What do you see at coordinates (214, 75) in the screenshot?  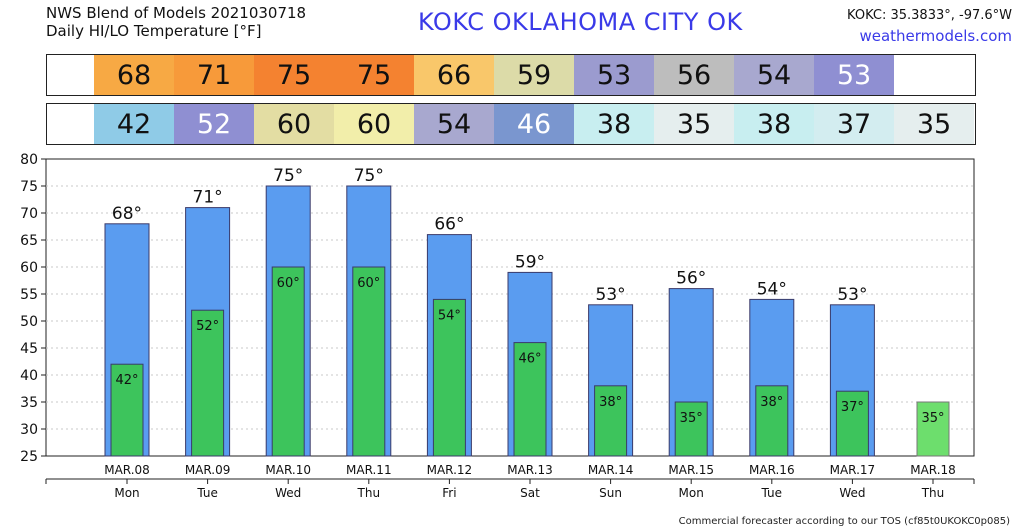 I see `hi-strip-cell: 71` at bounding box center [214, 75].